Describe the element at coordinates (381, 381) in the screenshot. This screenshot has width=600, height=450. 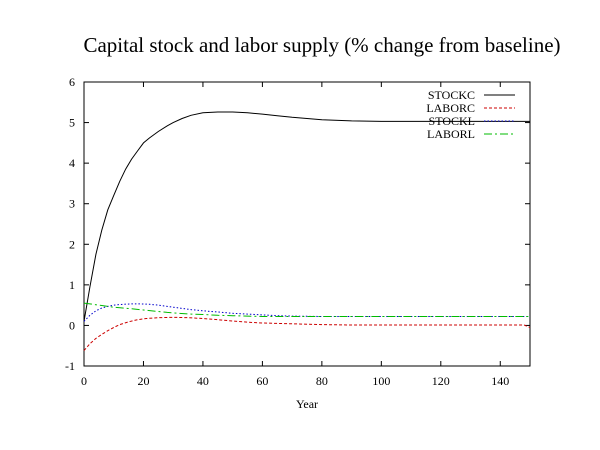
I see `x-tick-label: 100` at that location.